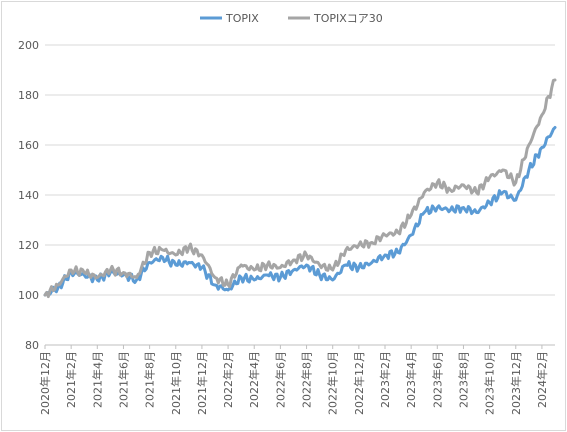 The width and height of the screenshot is (567, 432). Describe the element at coordinates (28, 95) in the screenshot. I see `y-tick-label: 180` at that location.